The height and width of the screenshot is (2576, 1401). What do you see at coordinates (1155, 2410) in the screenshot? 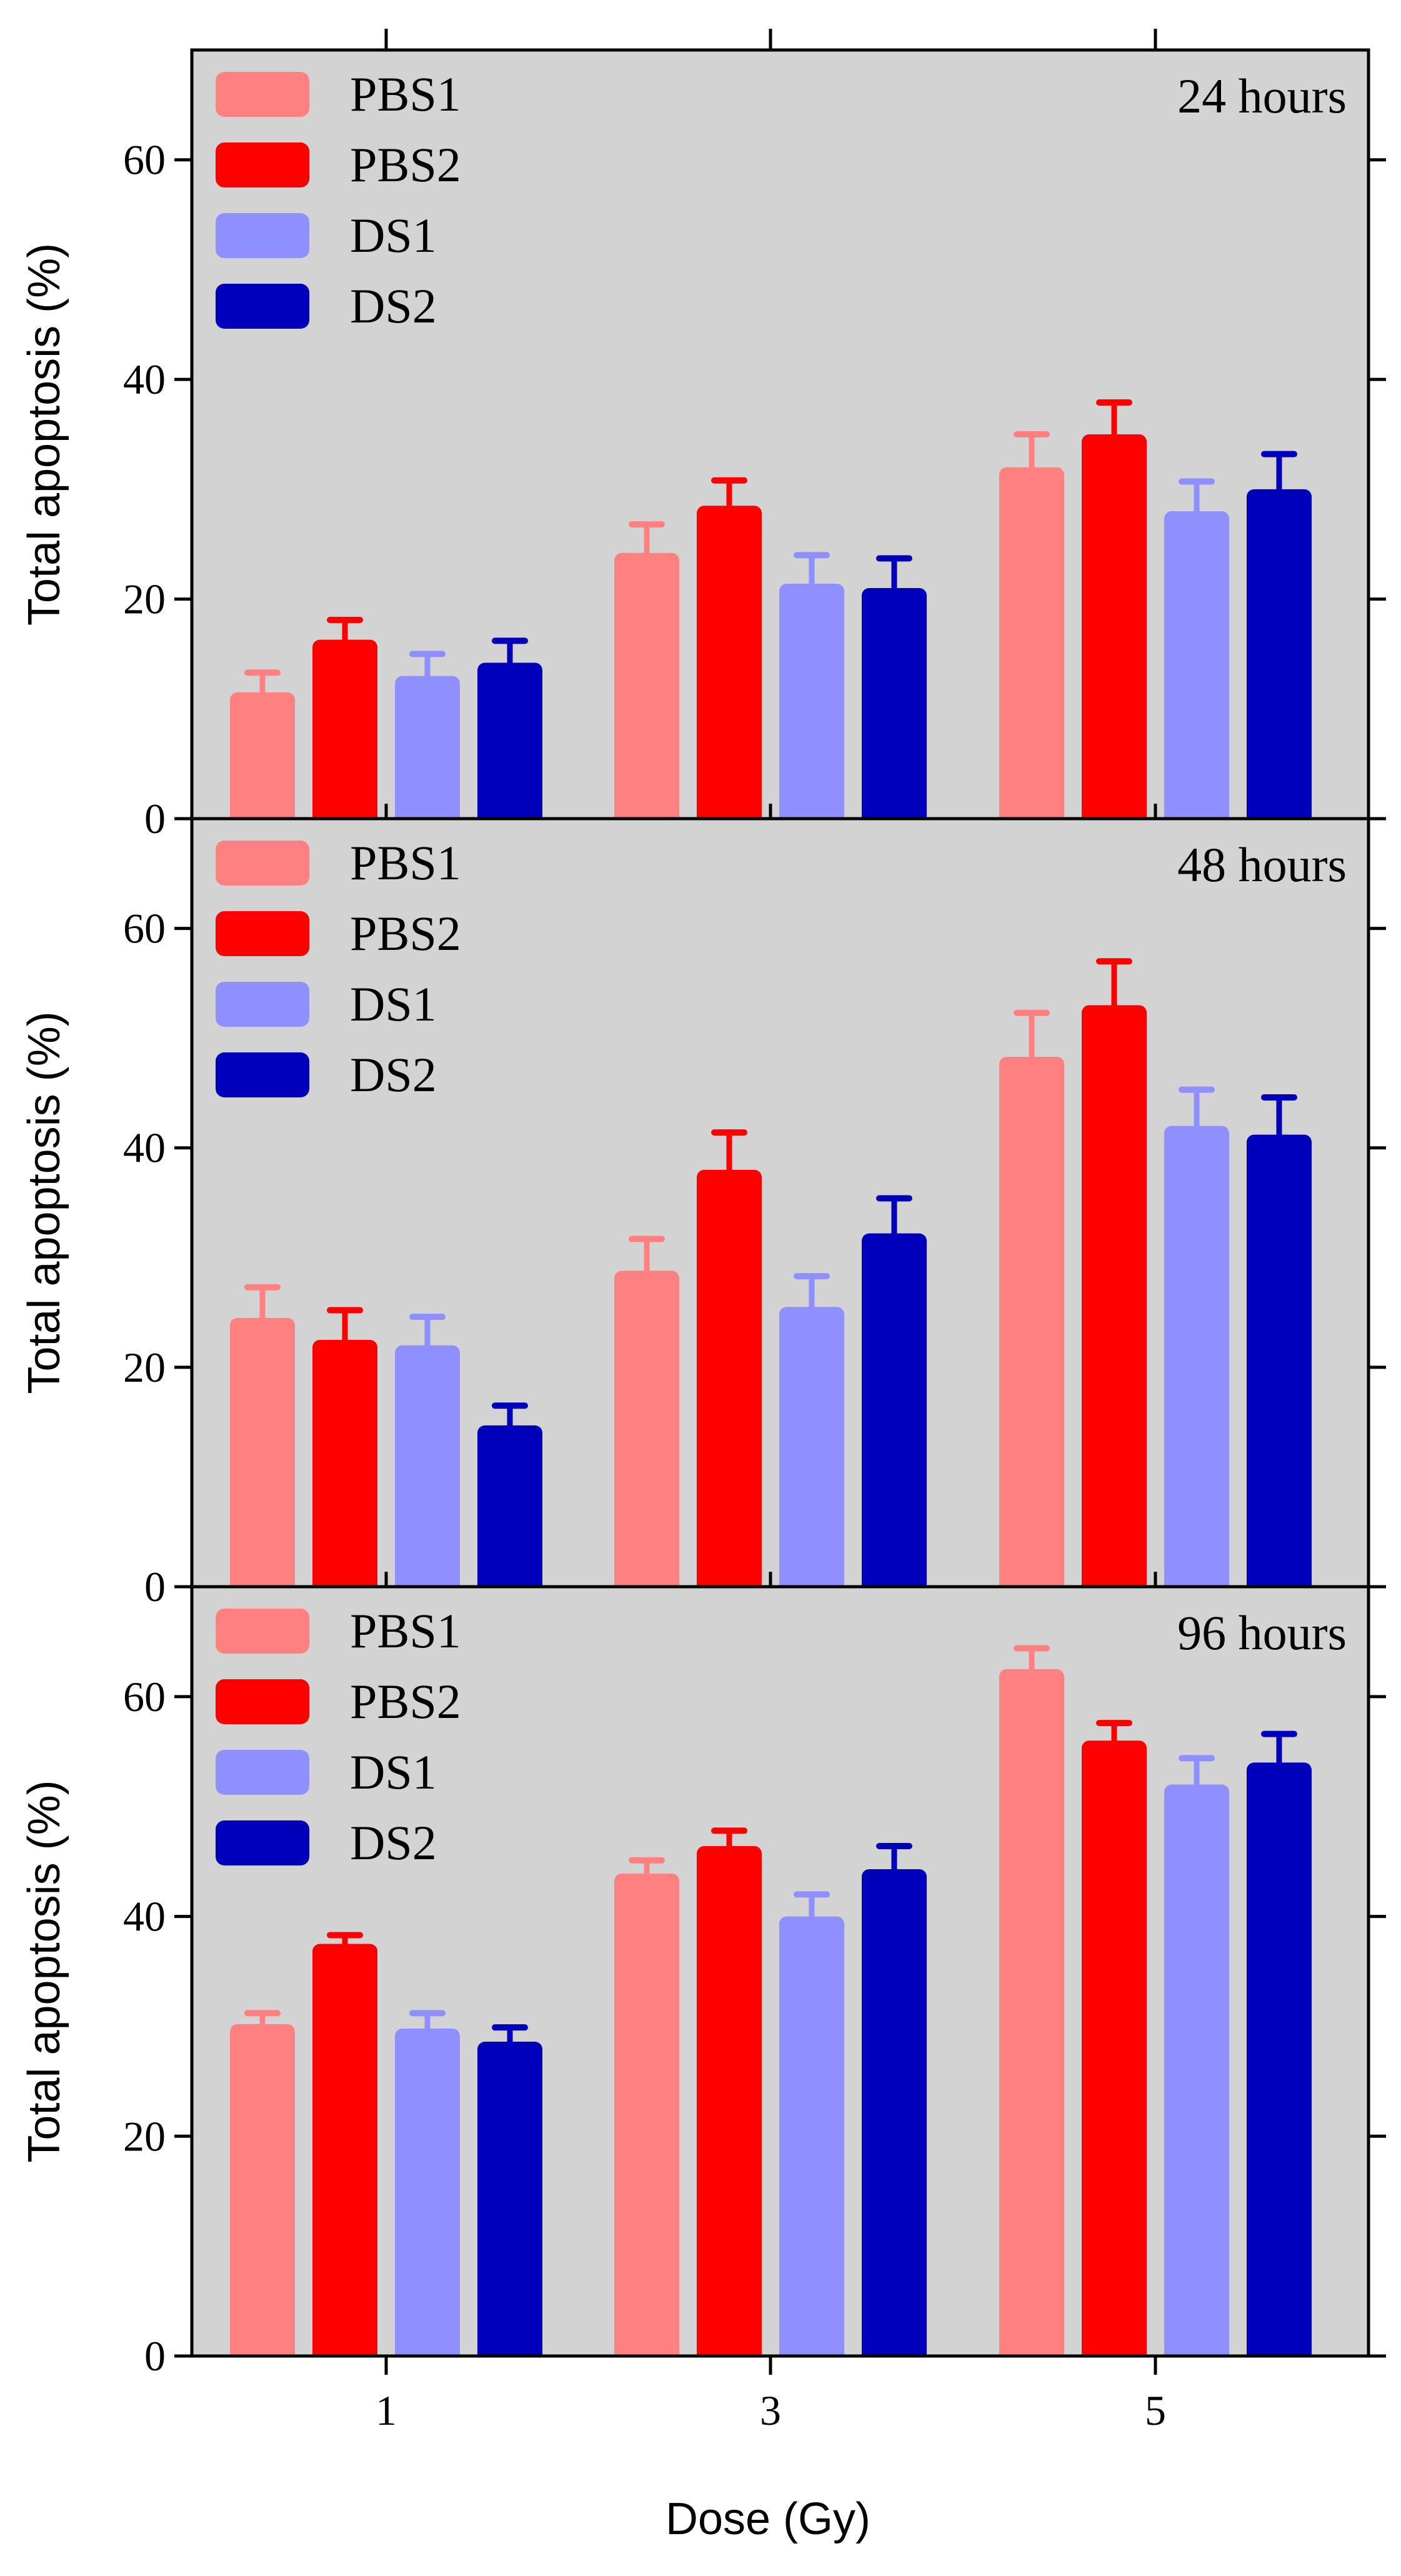
I see `x-tick-label: 5` at bounding box center [1155, 2410].